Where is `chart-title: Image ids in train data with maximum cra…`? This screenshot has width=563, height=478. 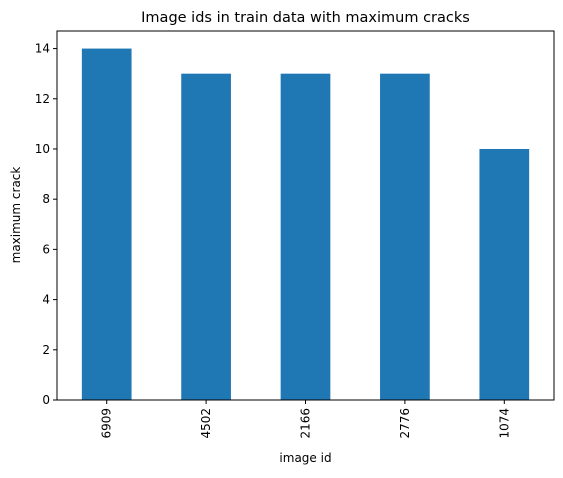 chart-title: Image ids in train data with maximum cra… is located at coordinates (305, 18).